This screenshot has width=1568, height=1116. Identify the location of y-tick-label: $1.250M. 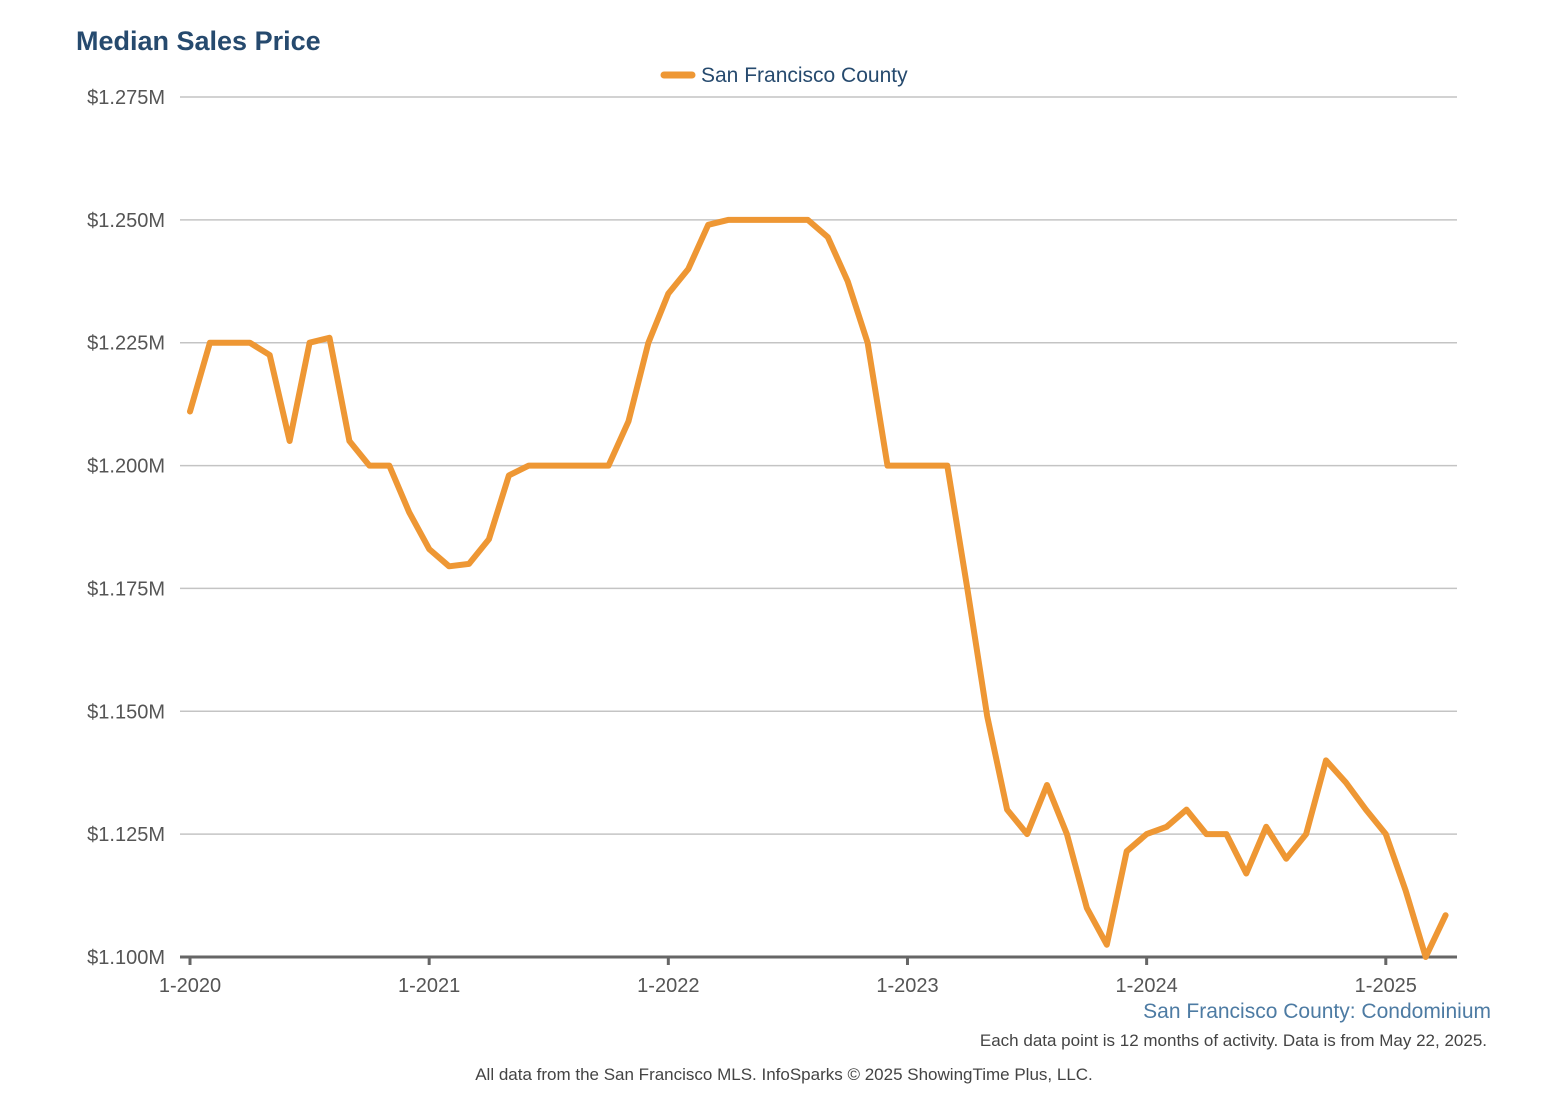
(126, 221).